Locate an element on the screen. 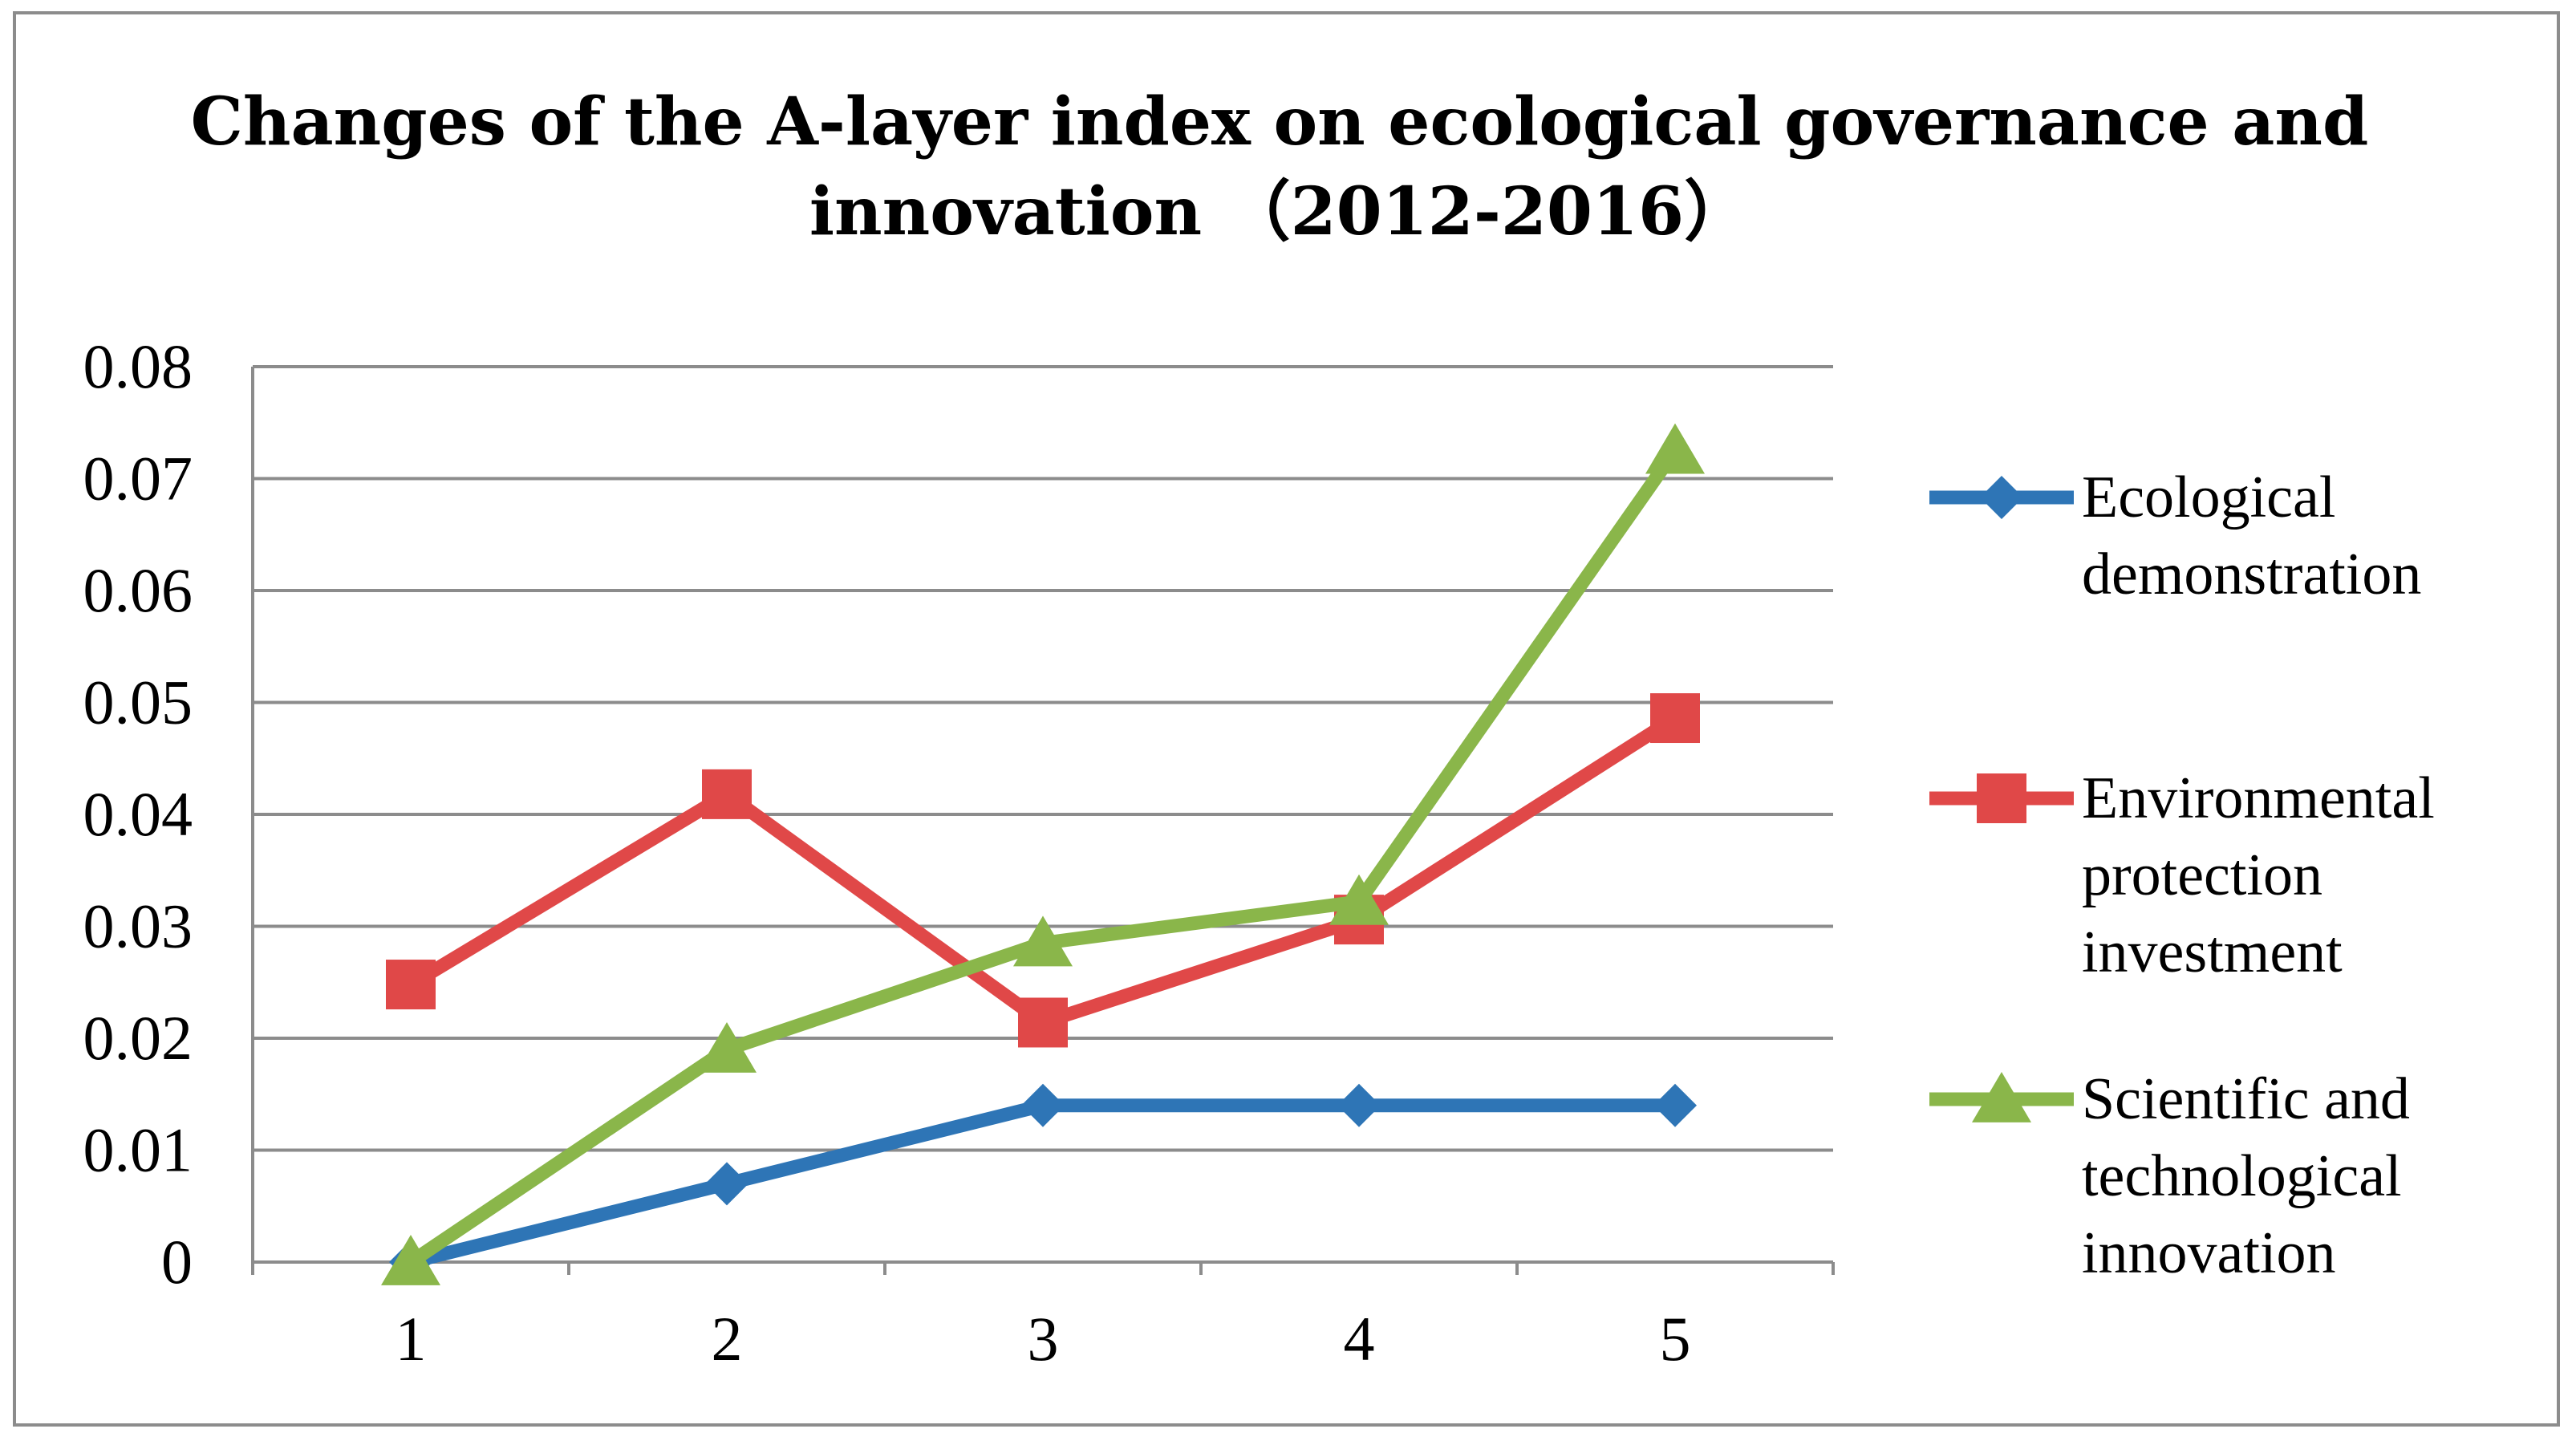  legend-label-environmental-protection-investment: investment is located at coordinates (2212, 952).